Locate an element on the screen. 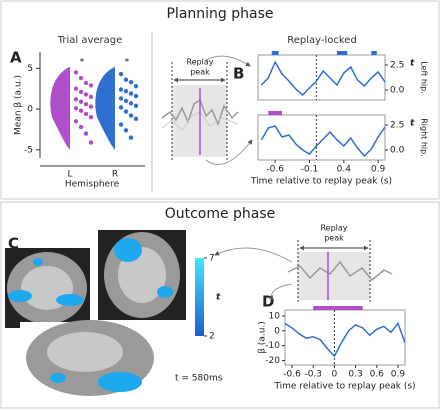 The width and height of the screenshot is (440, 410). y-tick-label: 5 is located at coordinates (30, 69).